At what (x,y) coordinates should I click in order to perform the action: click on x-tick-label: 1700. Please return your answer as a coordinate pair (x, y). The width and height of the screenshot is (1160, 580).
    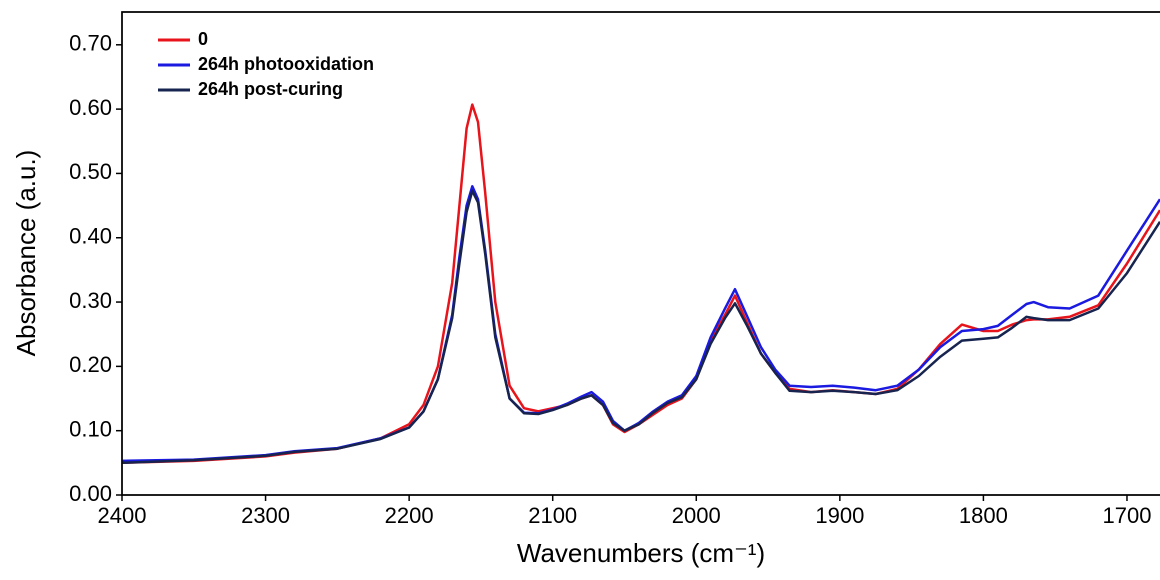
    Looking at the image, I should click on (1127, 515).